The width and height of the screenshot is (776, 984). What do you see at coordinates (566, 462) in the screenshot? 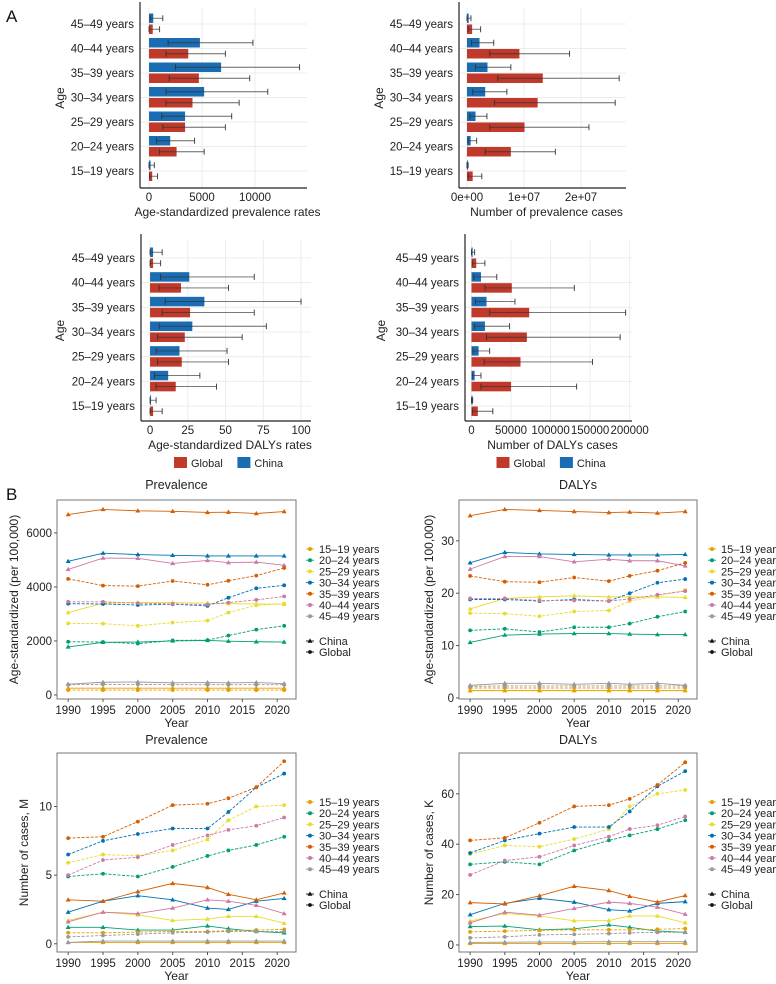
I see `legend-key-china` at bounding box center [566, 462].